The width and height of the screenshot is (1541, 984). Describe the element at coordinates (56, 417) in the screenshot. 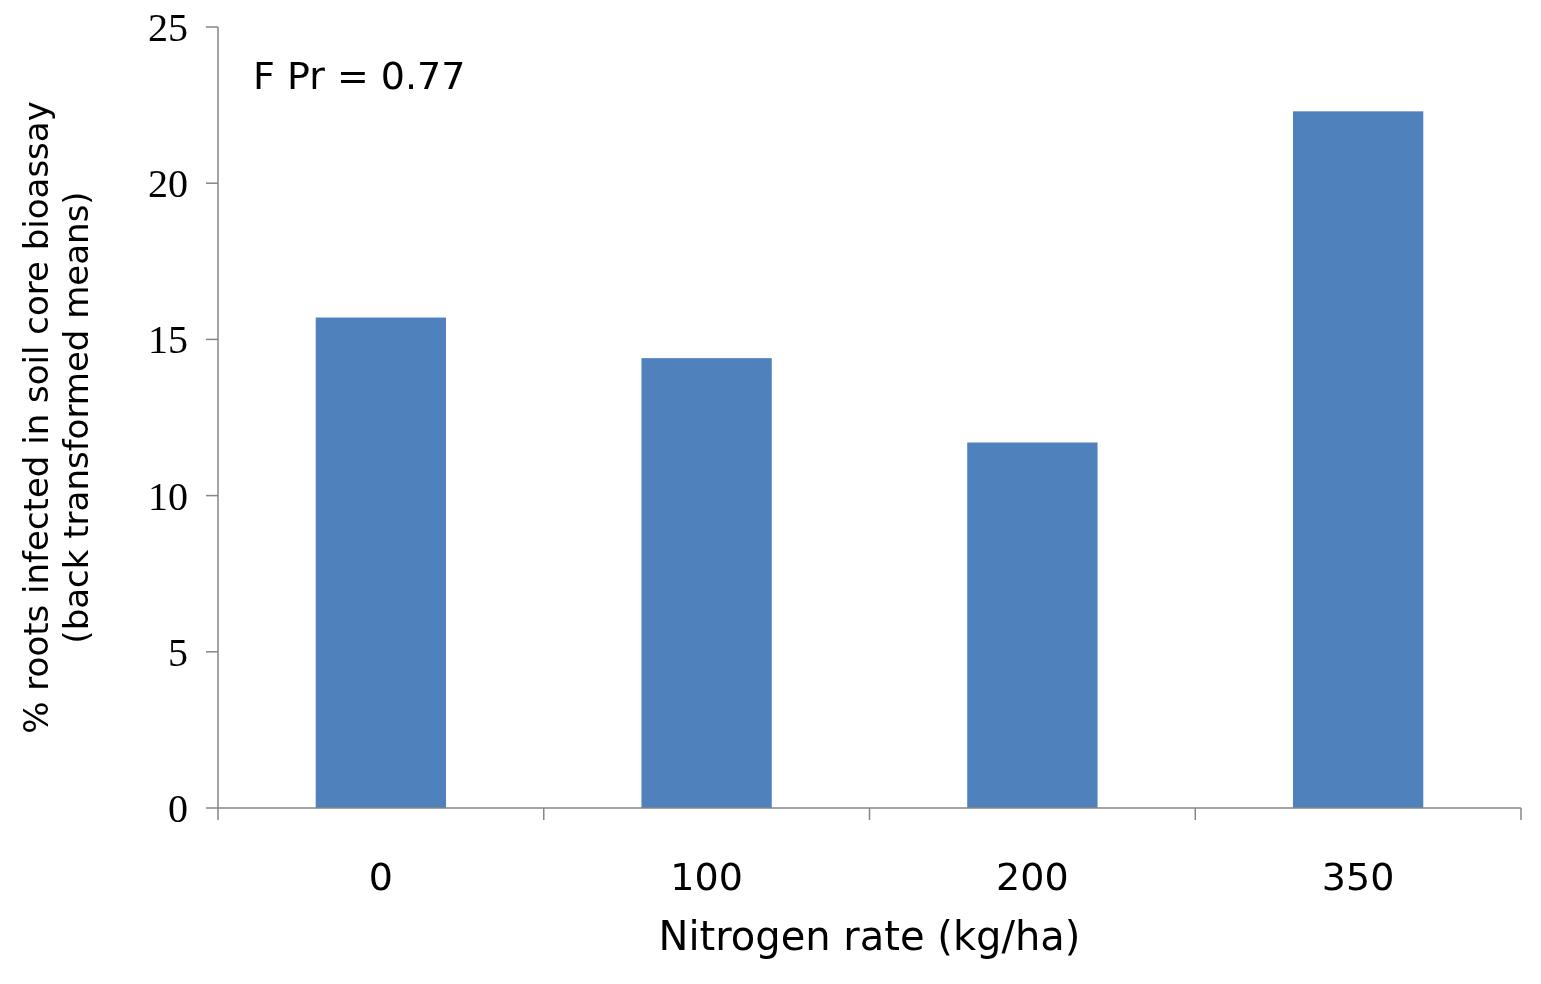

I see `y-axis-title: % roots infected in soil core bioassay (back transformed means)` at that location.